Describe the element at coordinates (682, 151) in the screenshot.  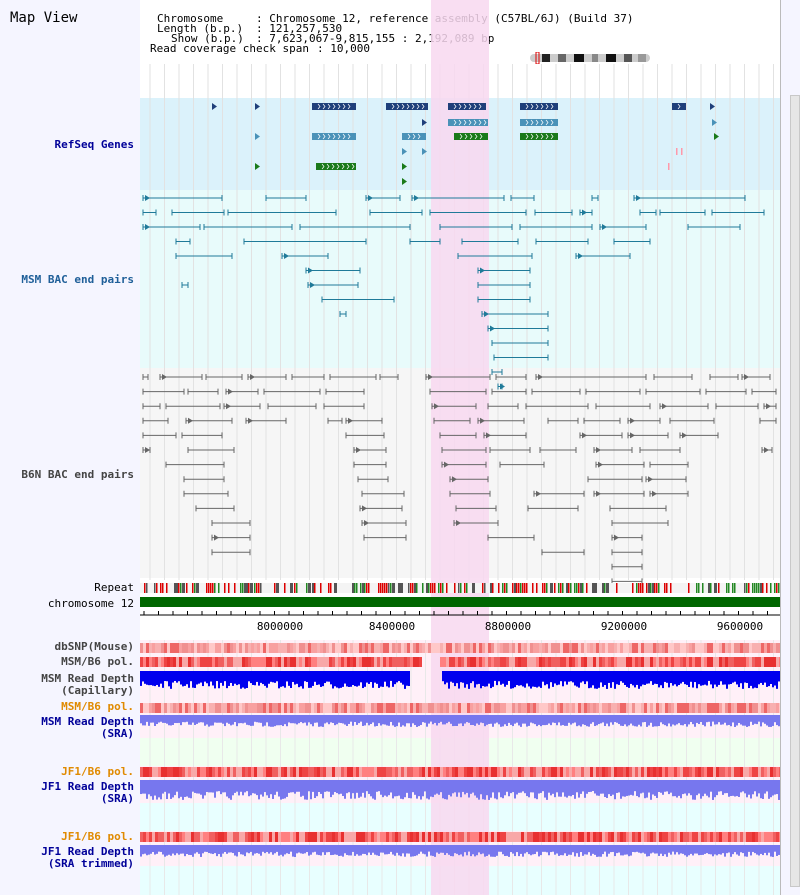
I see `refseq-pink-mark` at that location.